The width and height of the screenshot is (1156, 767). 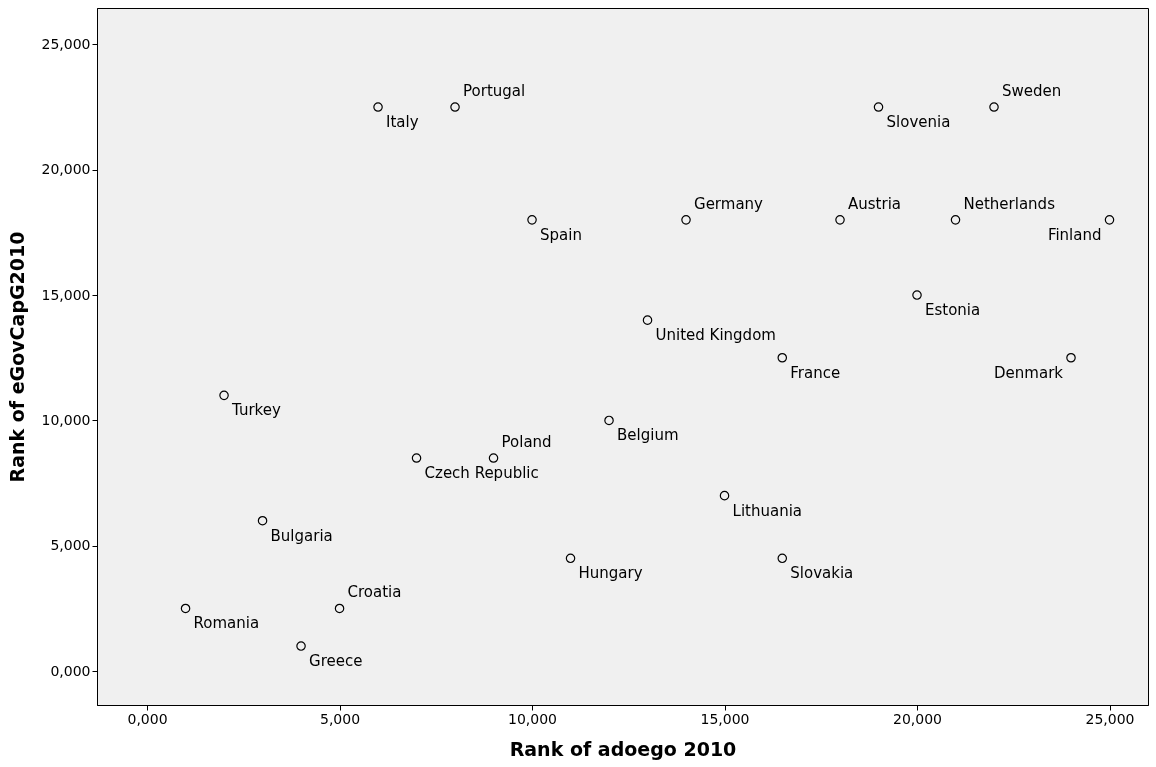 I want to click on annotation: Romania, so click(x=226, y=623).